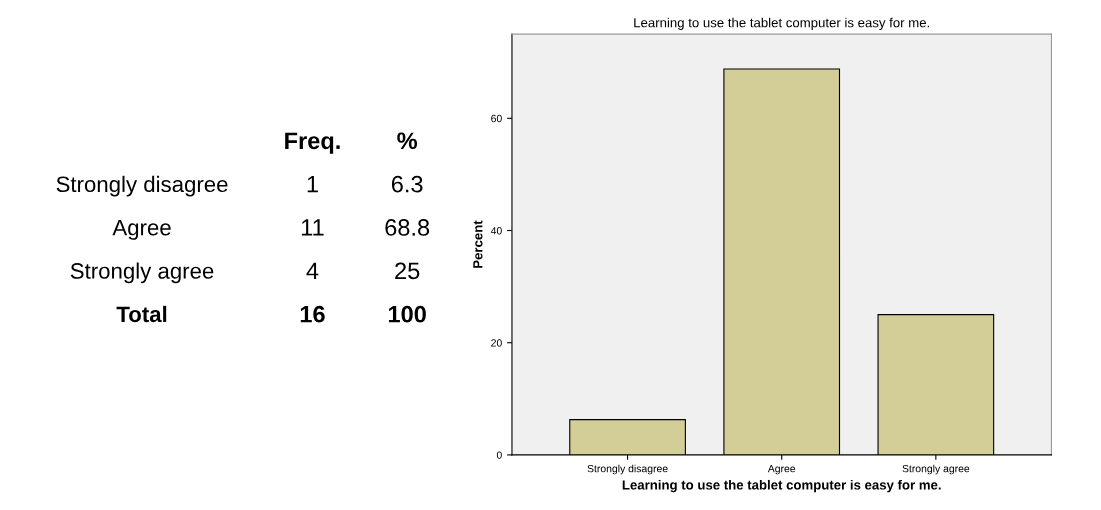 The height and width of the screenshot is (510, 1101). I want to click on y-tick-label: 0, so click(499, 455).